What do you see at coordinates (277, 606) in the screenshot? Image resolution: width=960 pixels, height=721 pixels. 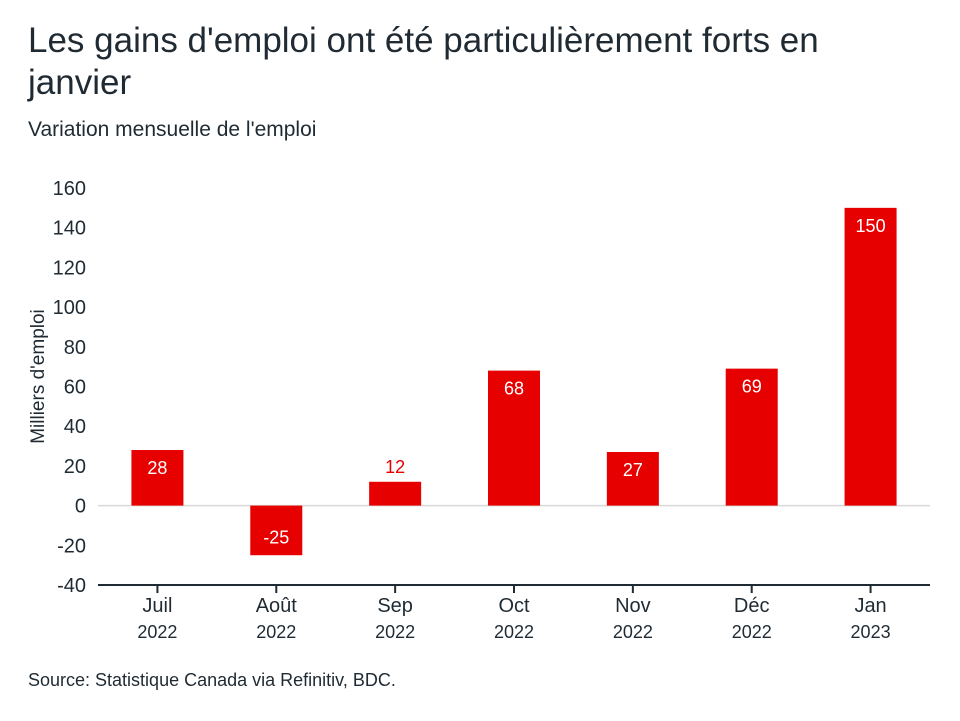 I see `x-tick-label-month: Août` at bounding box center [277, 606].